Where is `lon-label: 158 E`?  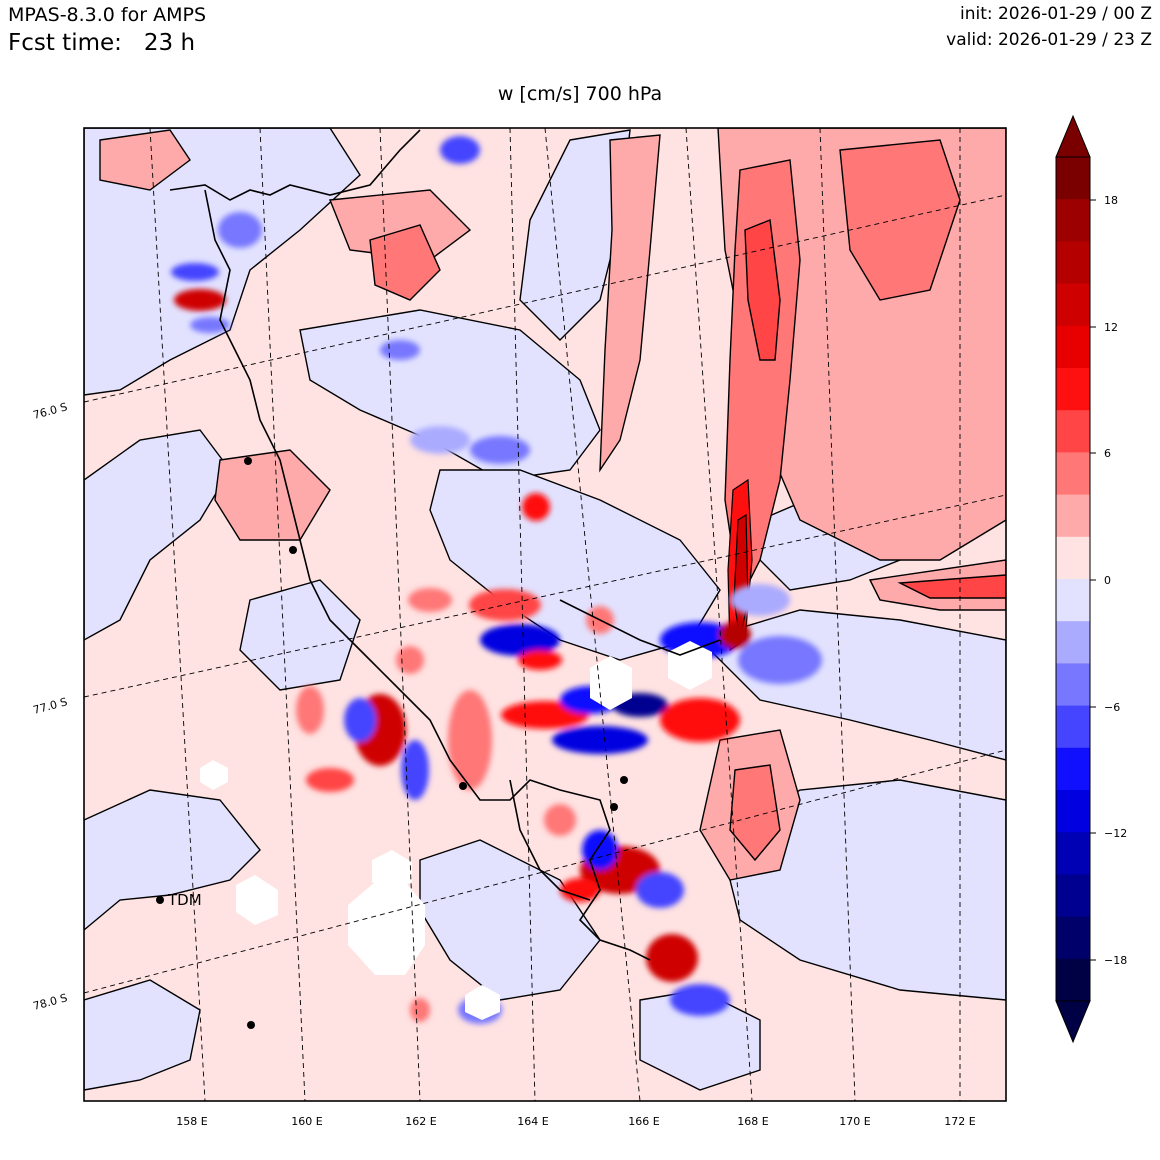 lon-label: 158 E is located at coordinates (191, 1121).